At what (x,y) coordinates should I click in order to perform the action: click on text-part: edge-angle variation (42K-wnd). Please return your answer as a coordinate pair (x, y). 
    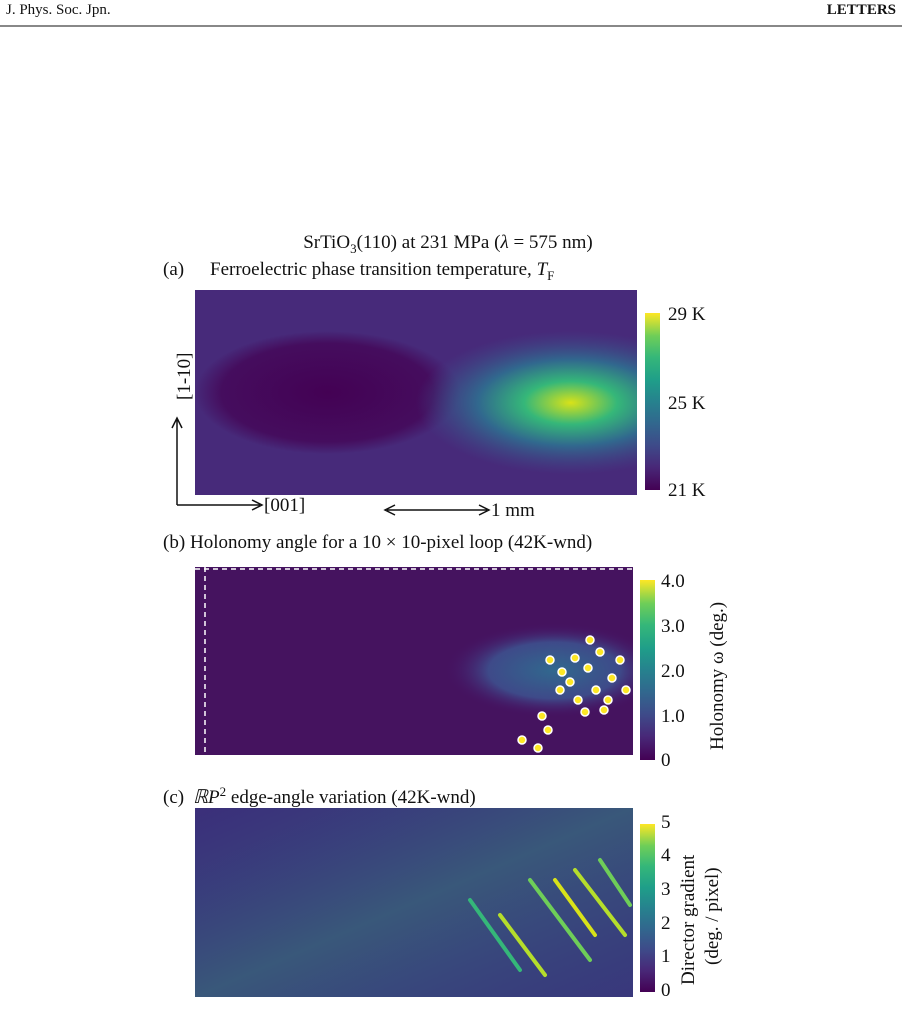
    Looking at the image, I should click on (351, 797).